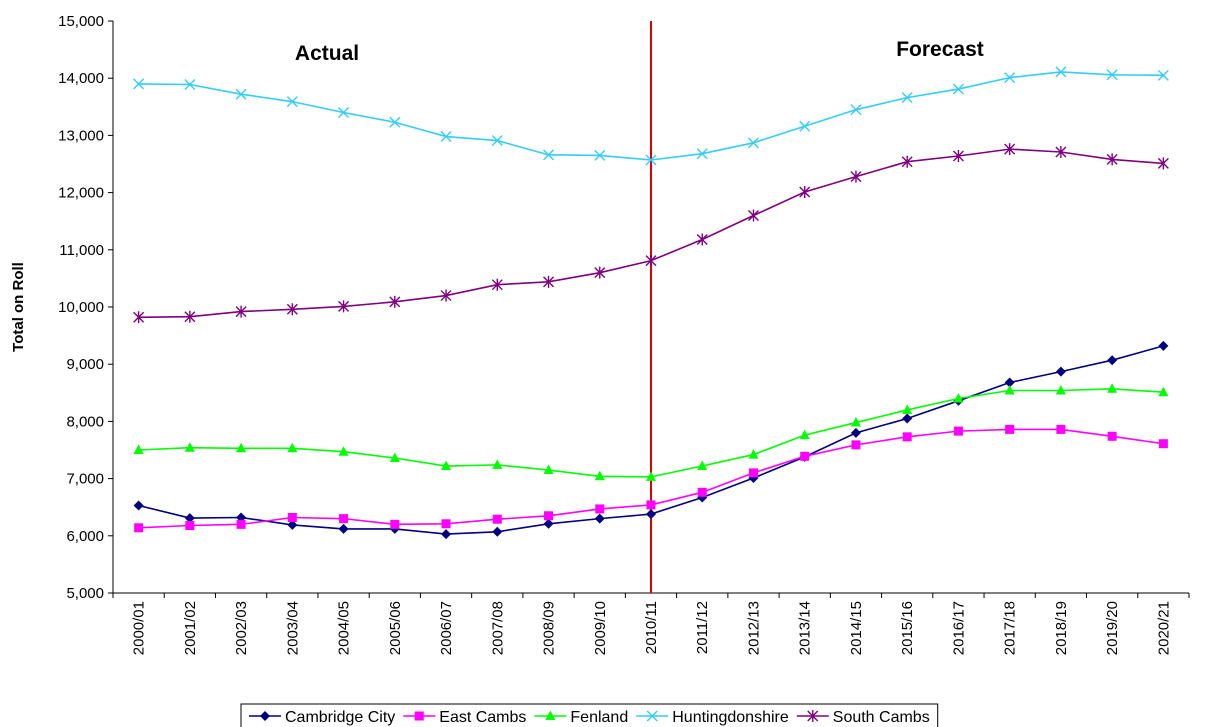 Image resolution: width=1219 pixels, height=727 pixels. What do you see at coordinates (805, 628) in the screenshot?
I see `x-tick-label: 2013/14` at bounding box center [805, 628].